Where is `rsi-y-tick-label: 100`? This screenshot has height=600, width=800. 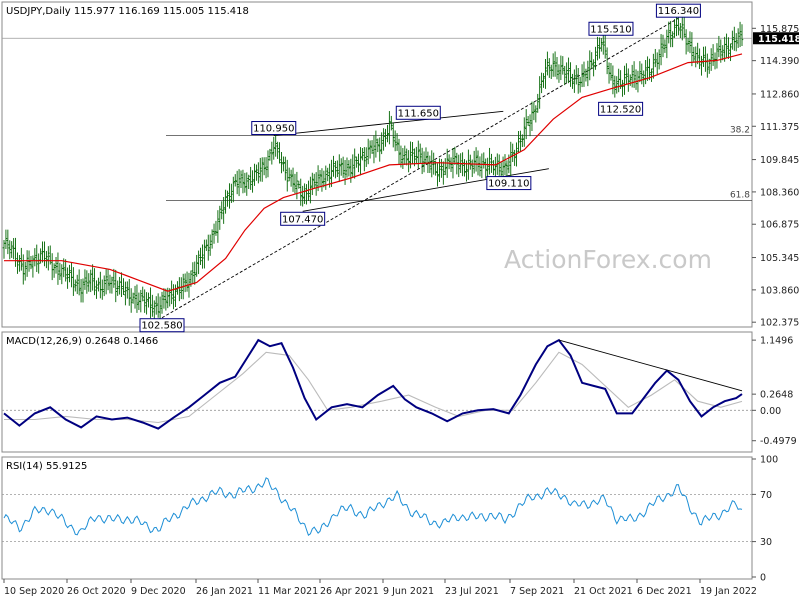 rsi-y-tick-label: 100 is located at coordinates (769, 460).